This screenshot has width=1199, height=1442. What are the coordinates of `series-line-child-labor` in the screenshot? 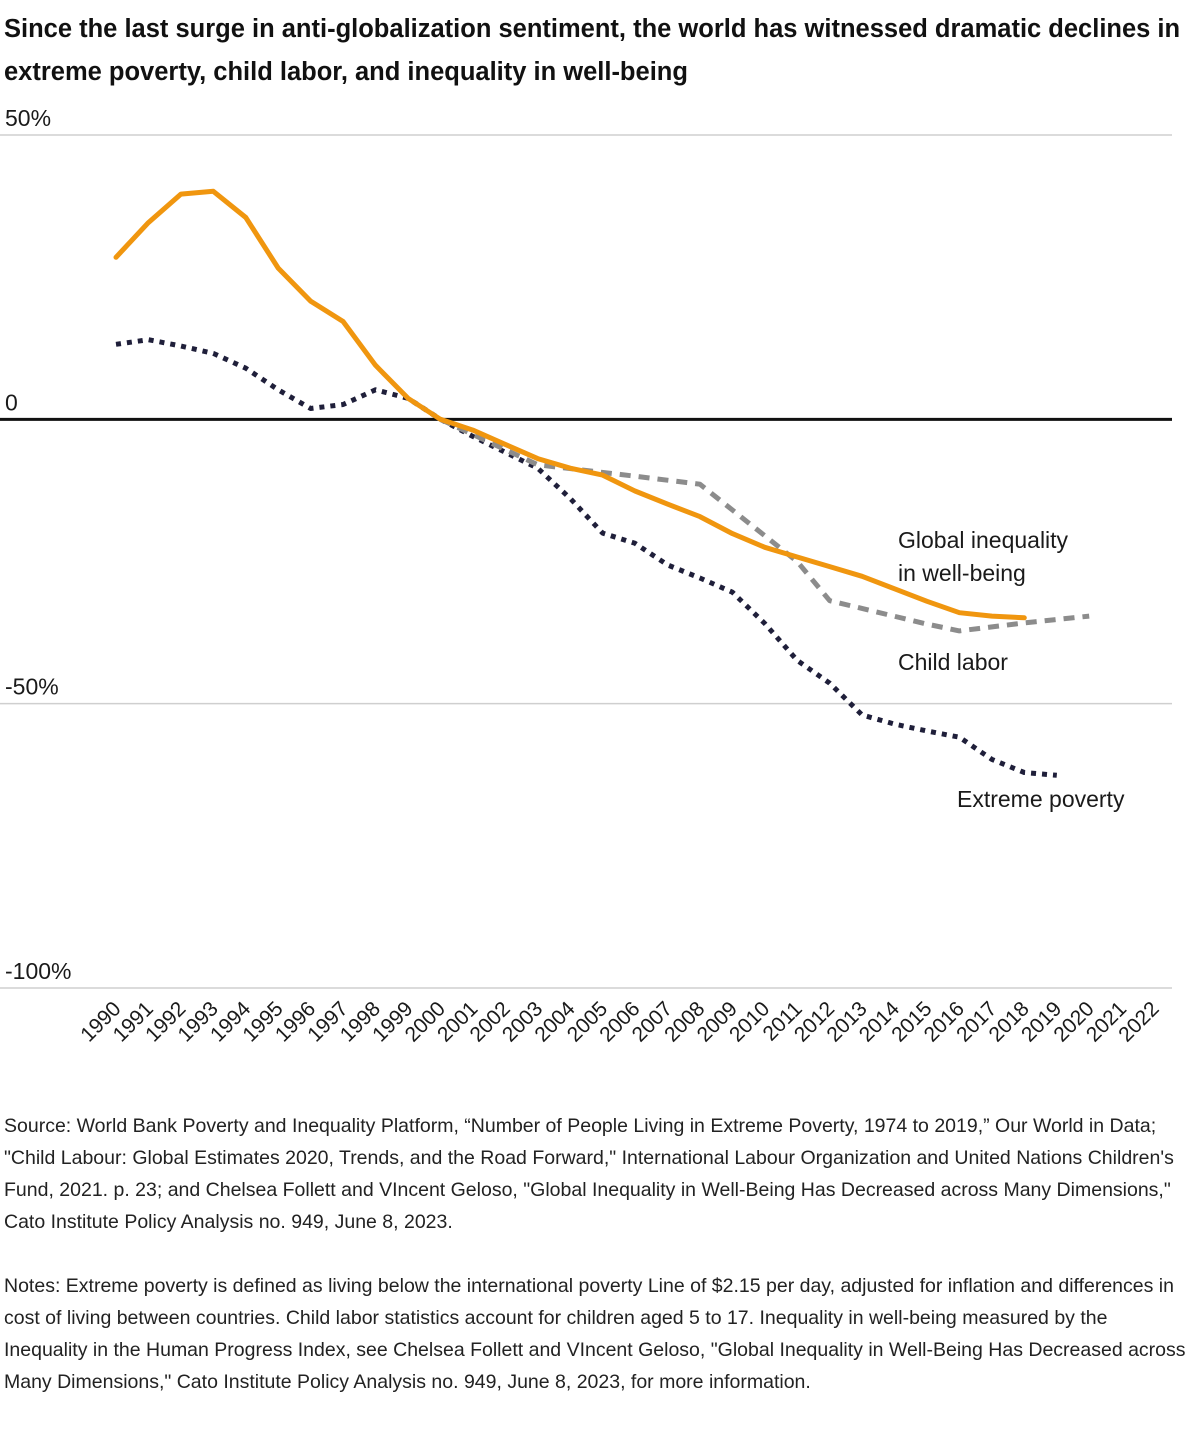 It's located at (764, 525).